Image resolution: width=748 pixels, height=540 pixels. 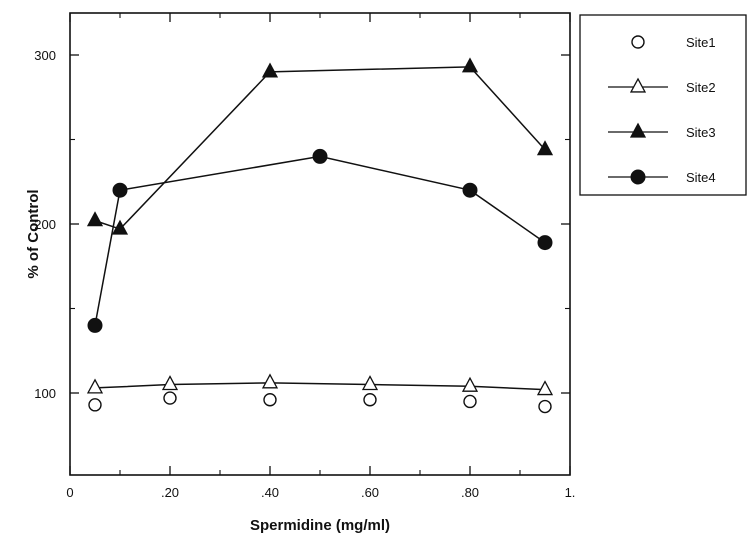 What do you see at coordinates (570, 492) in the screenshot?
I see `x-tick-label: 1.` at bounding box center [570, 492].